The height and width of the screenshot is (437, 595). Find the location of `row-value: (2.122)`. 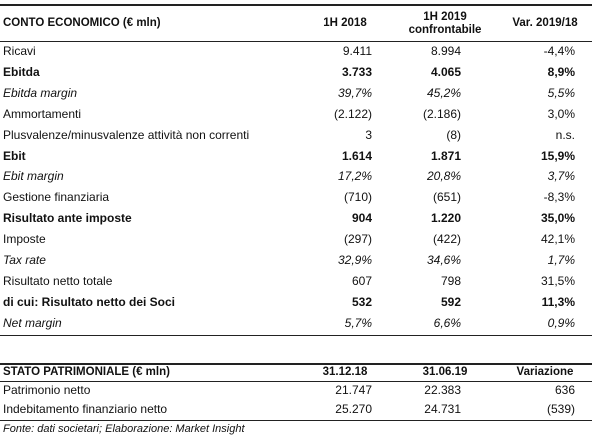

row-value: (2.122) is located at coordinates (352, 113).